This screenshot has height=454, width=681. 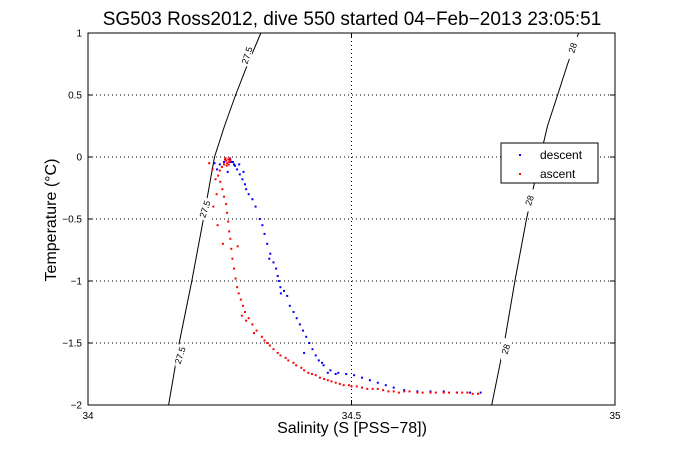 What do you see at coordinates (615, 416) in the screenshot?
I see `x-tick-label: 35` at bounding box center [615, 416].